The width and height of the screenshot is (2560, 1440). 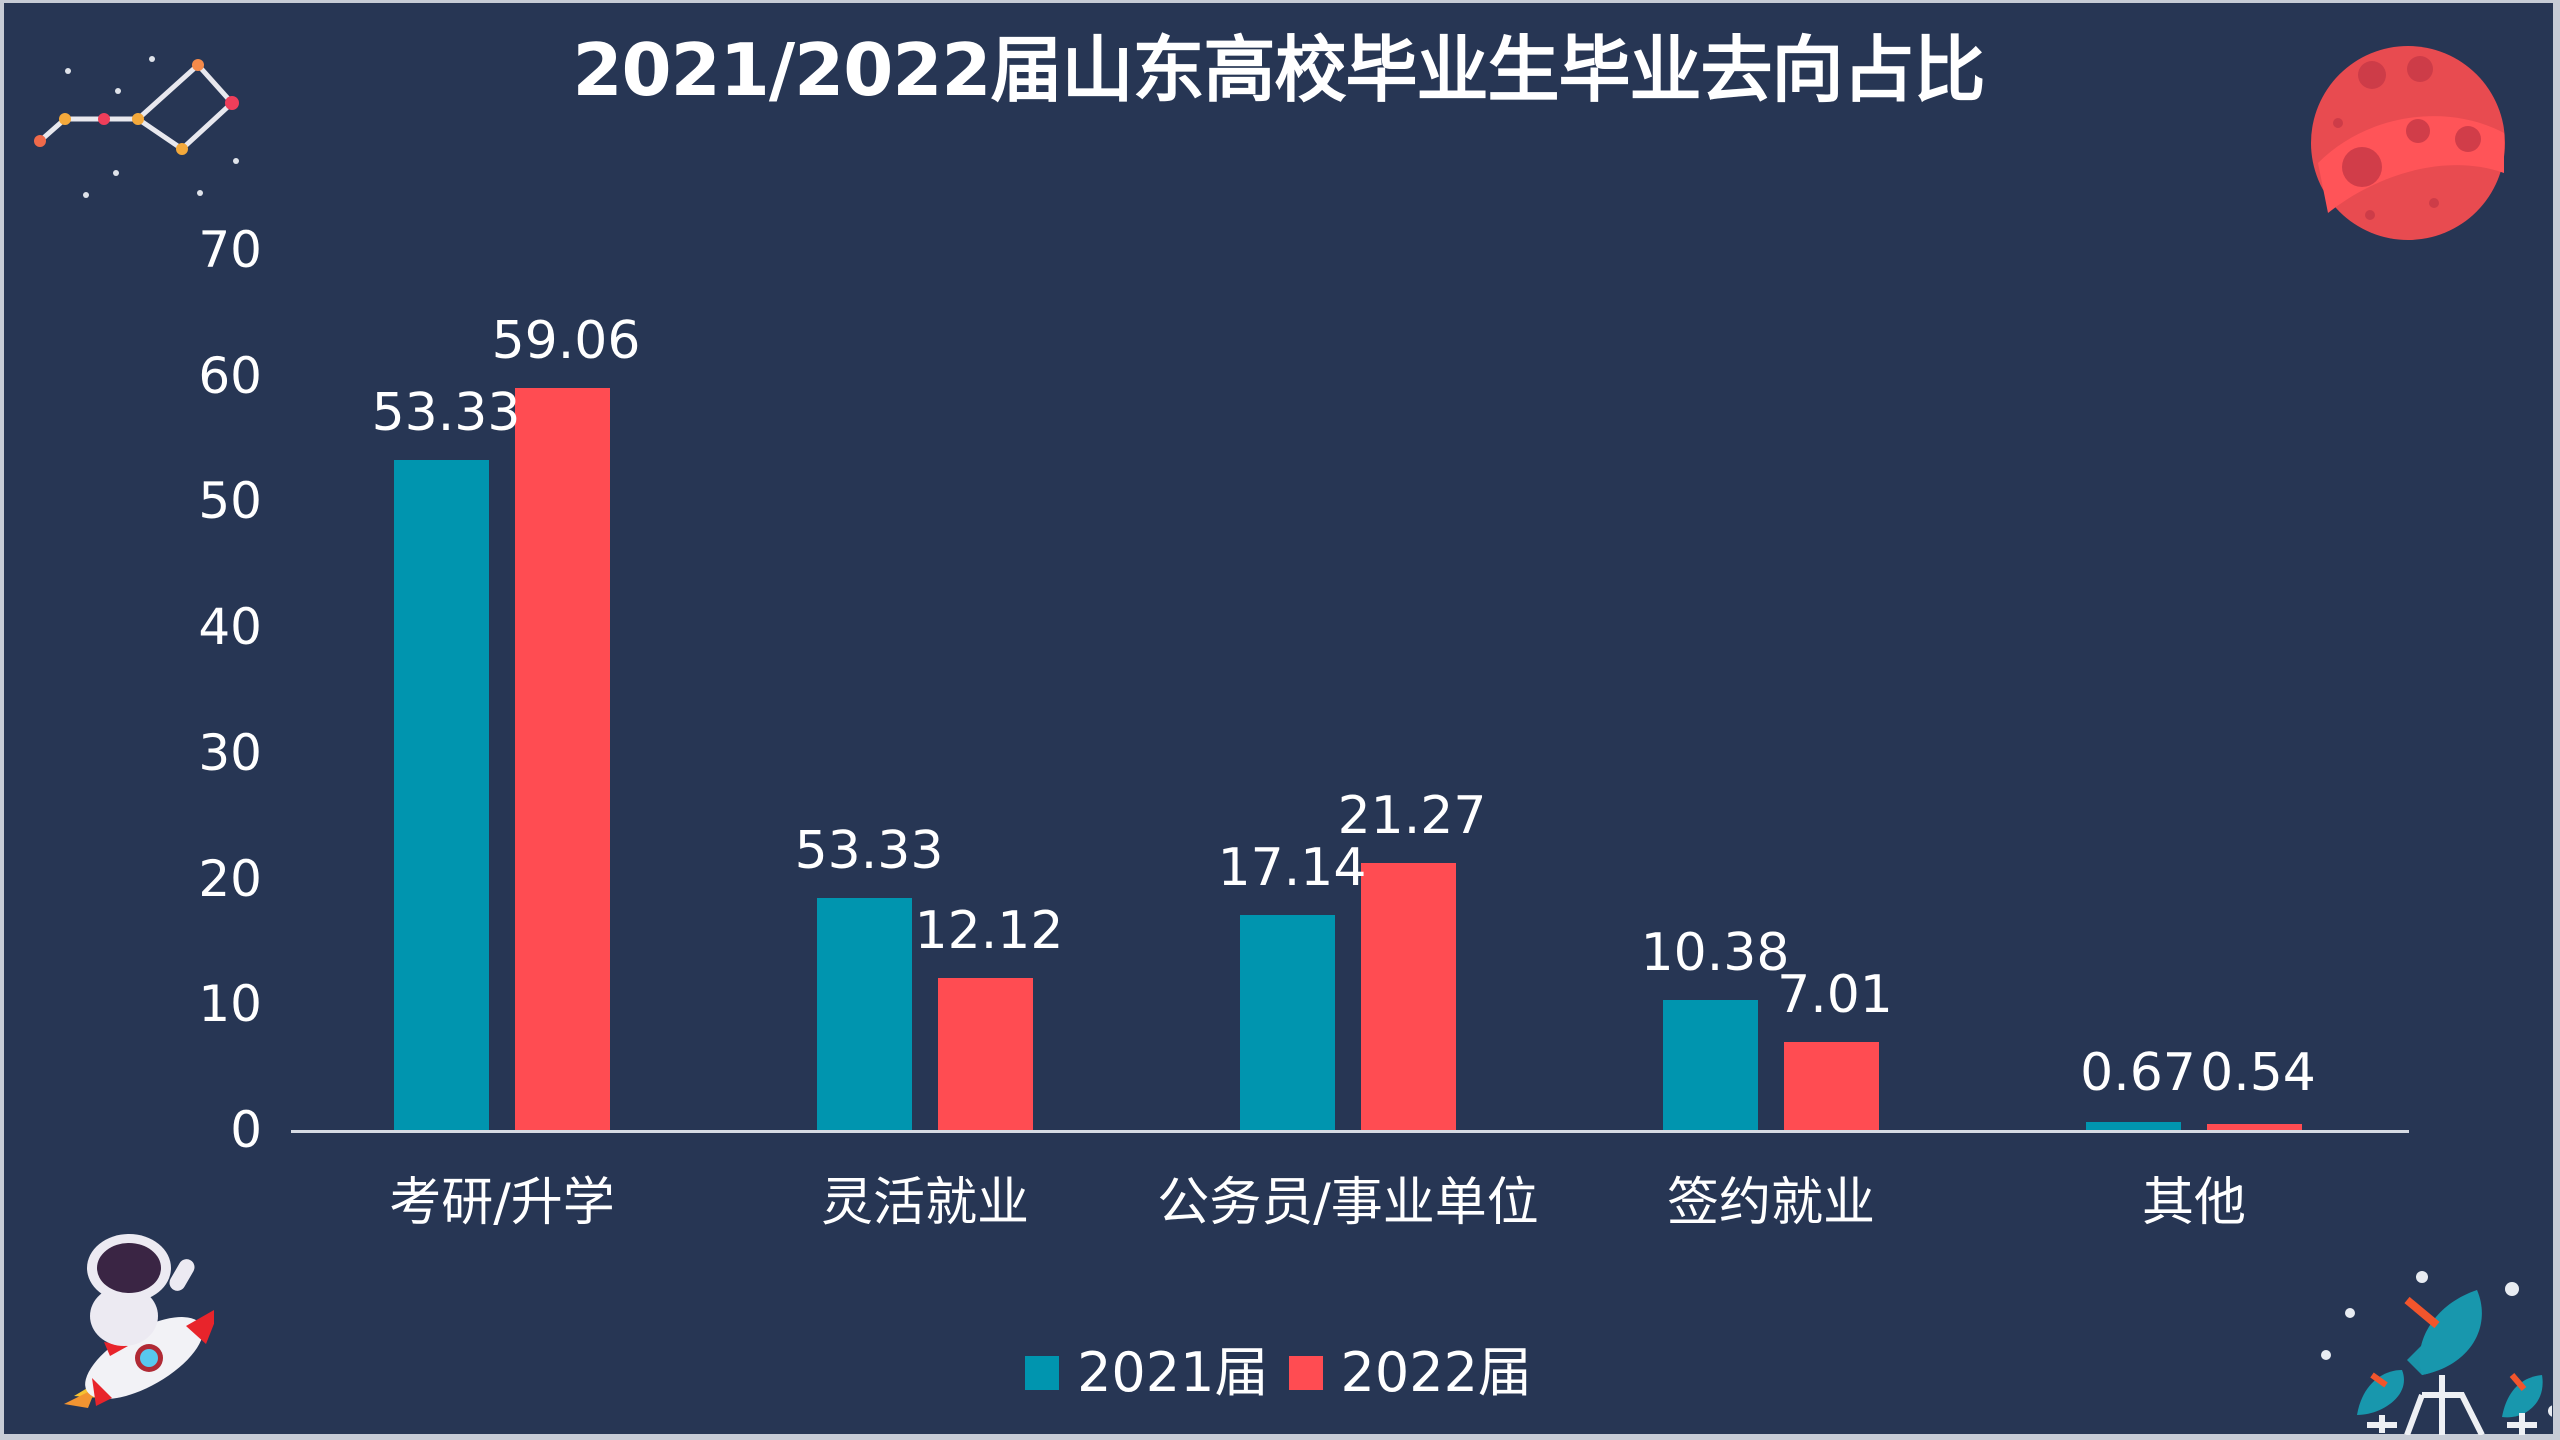 I want to click on data-label-2021-linghuo: 53.33, so click(x=869, y=851).